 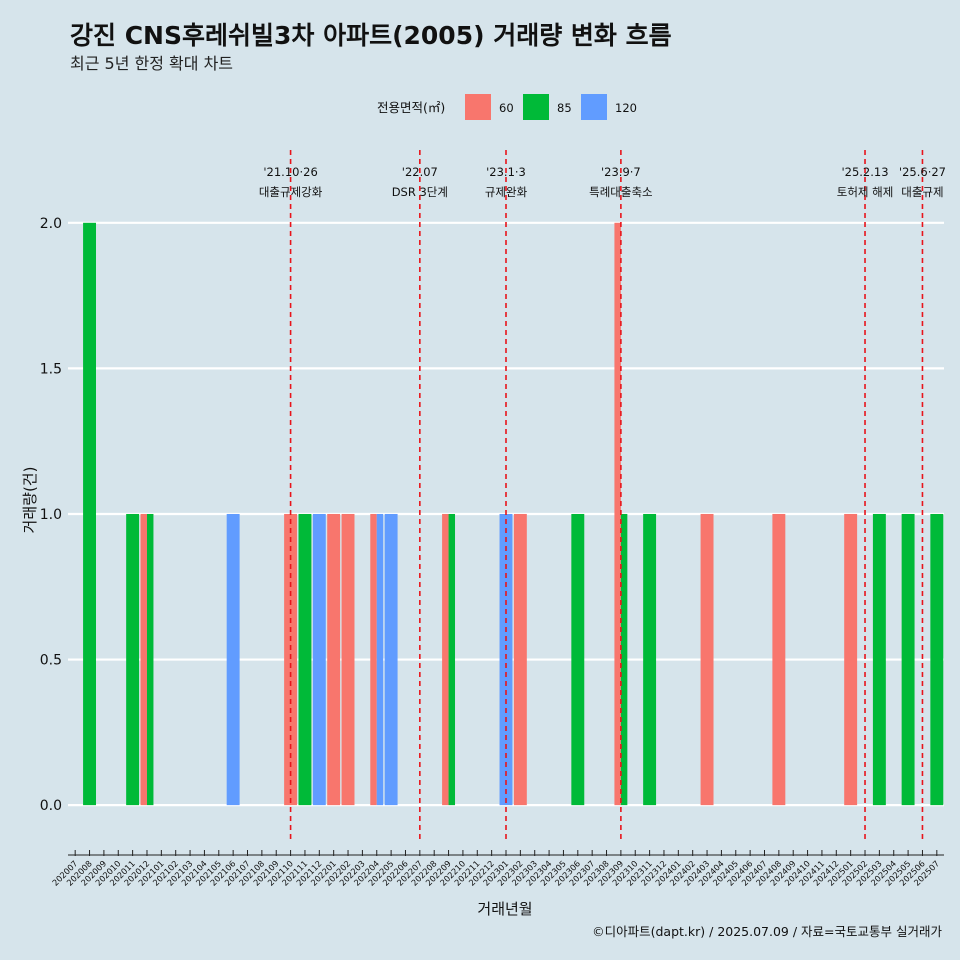 What do you see at coordinates (504, 909) in the screenshot?
I see `x-axis-title: 거래년월` at bounding box center [504, 909].